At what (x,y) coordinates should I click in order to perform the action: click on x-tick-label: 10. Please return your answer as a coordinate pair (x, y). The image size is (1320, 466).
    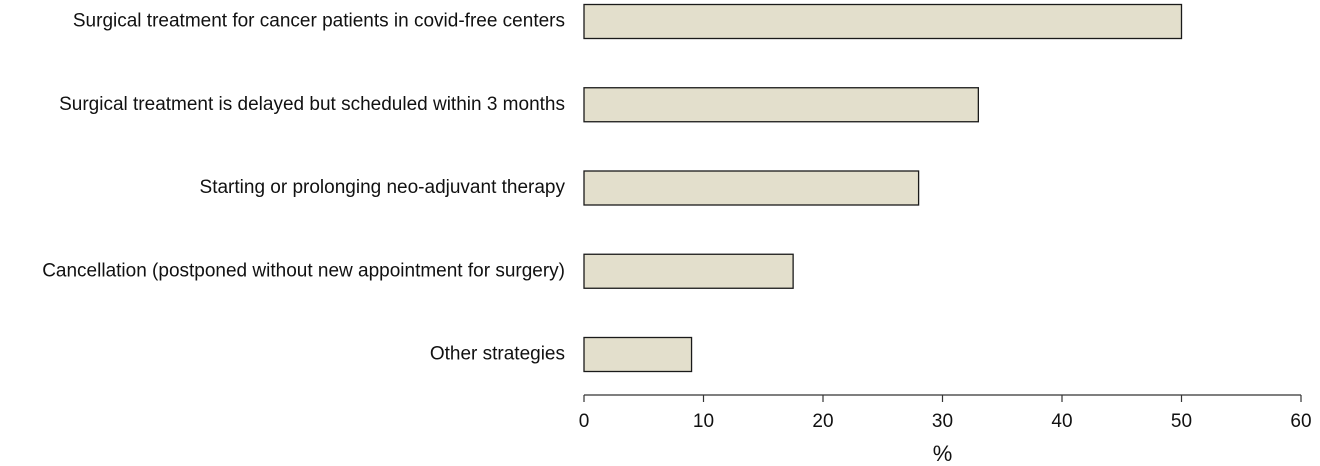
    Looking at the image, I should click on (703, 421).